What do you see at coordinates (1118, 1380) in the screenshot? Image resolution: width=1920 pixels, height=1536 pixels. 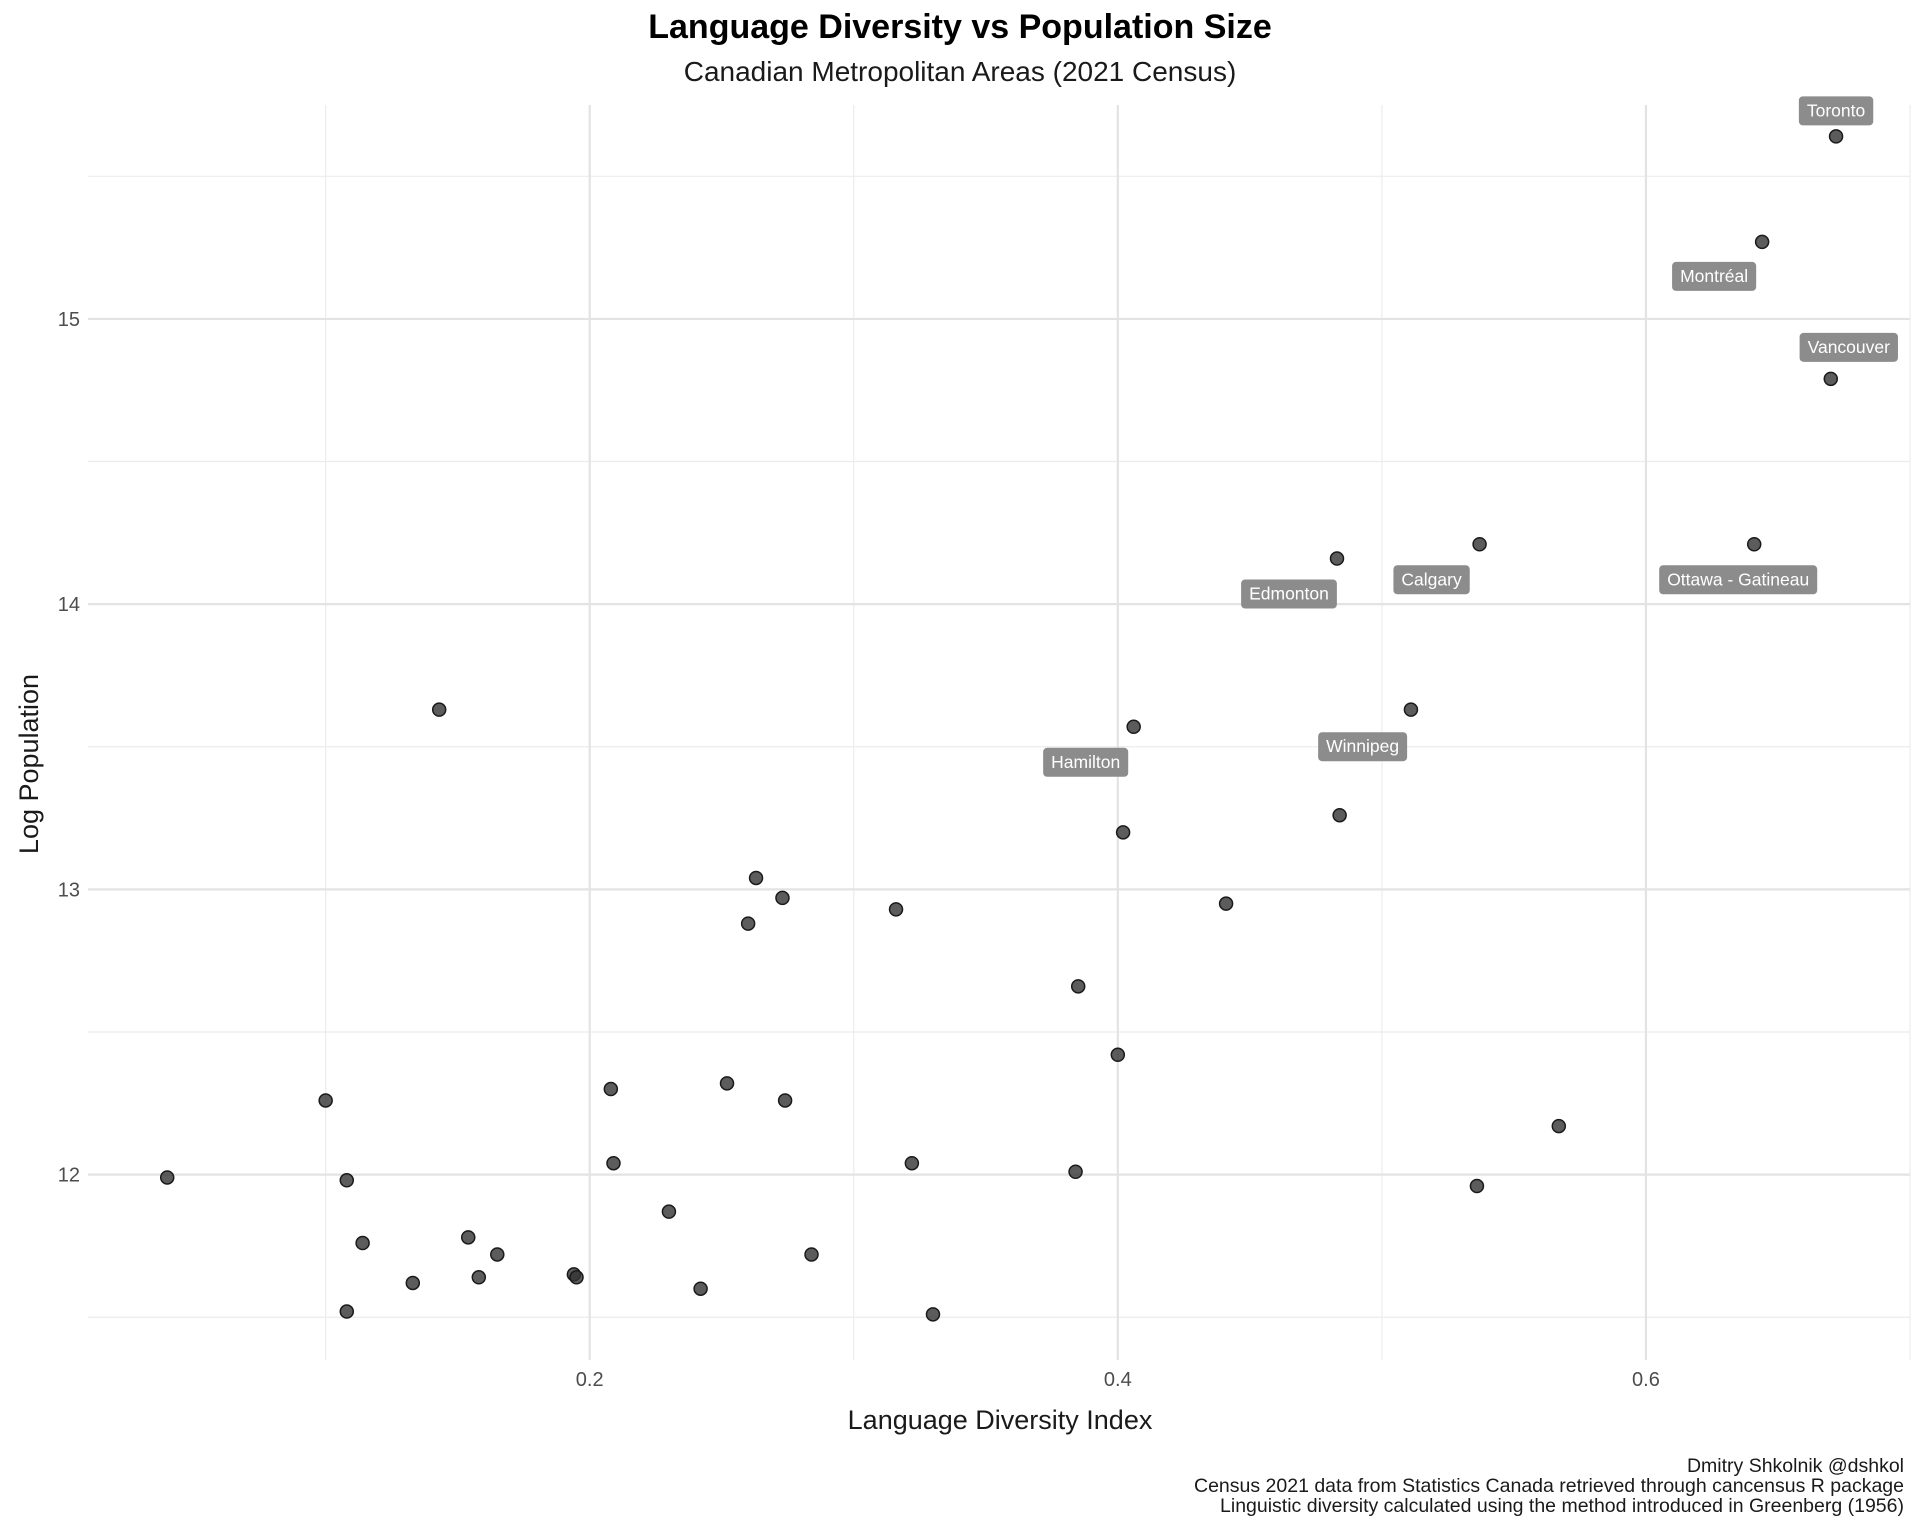 I see `x-tick-label: 0.4` at bounding box center [1118, 1380].